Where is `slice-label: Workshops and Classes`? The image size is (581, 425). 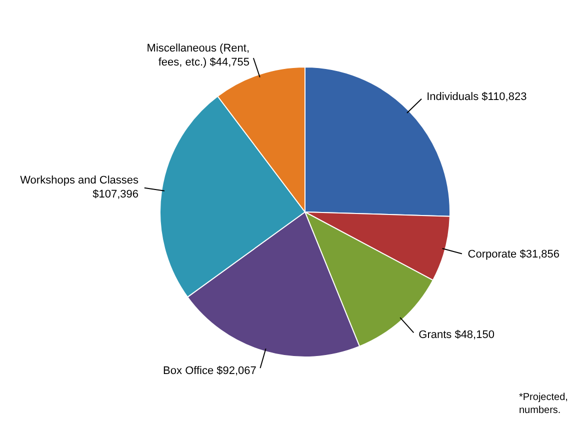
slice-label: Workshops and Classes is located at coordinates (80, 180).